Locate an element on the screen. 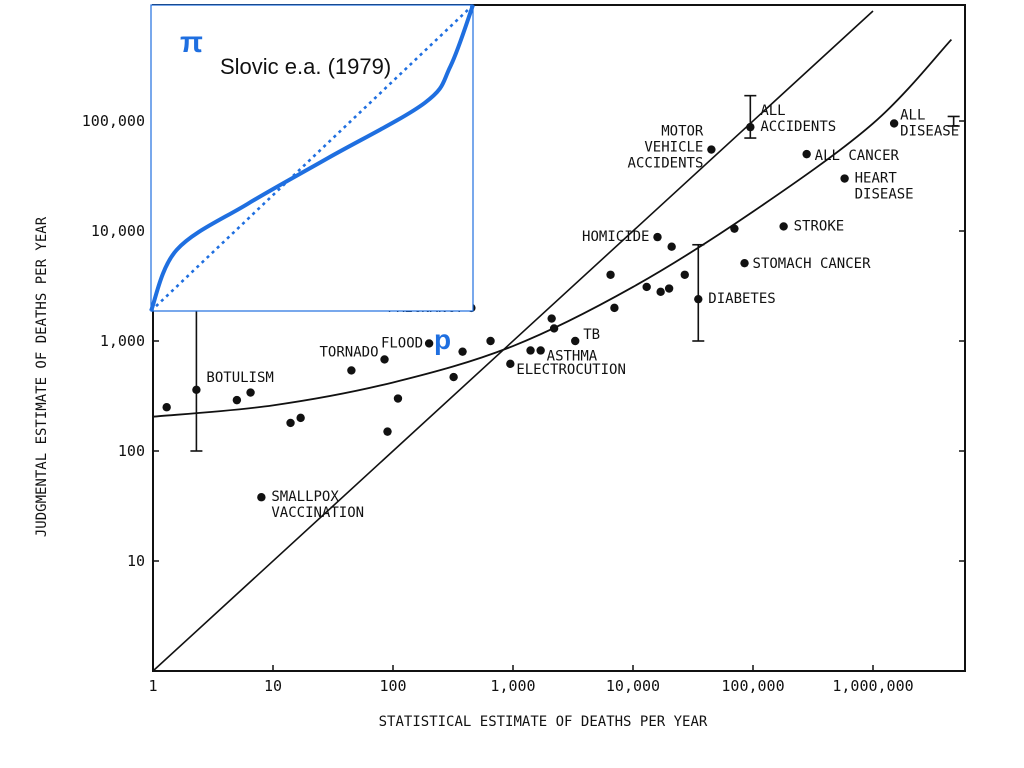 The height and width of the screenshot is (768, 1024). point-label-botulism: BOTULISM is located at coordinates (239, 378).